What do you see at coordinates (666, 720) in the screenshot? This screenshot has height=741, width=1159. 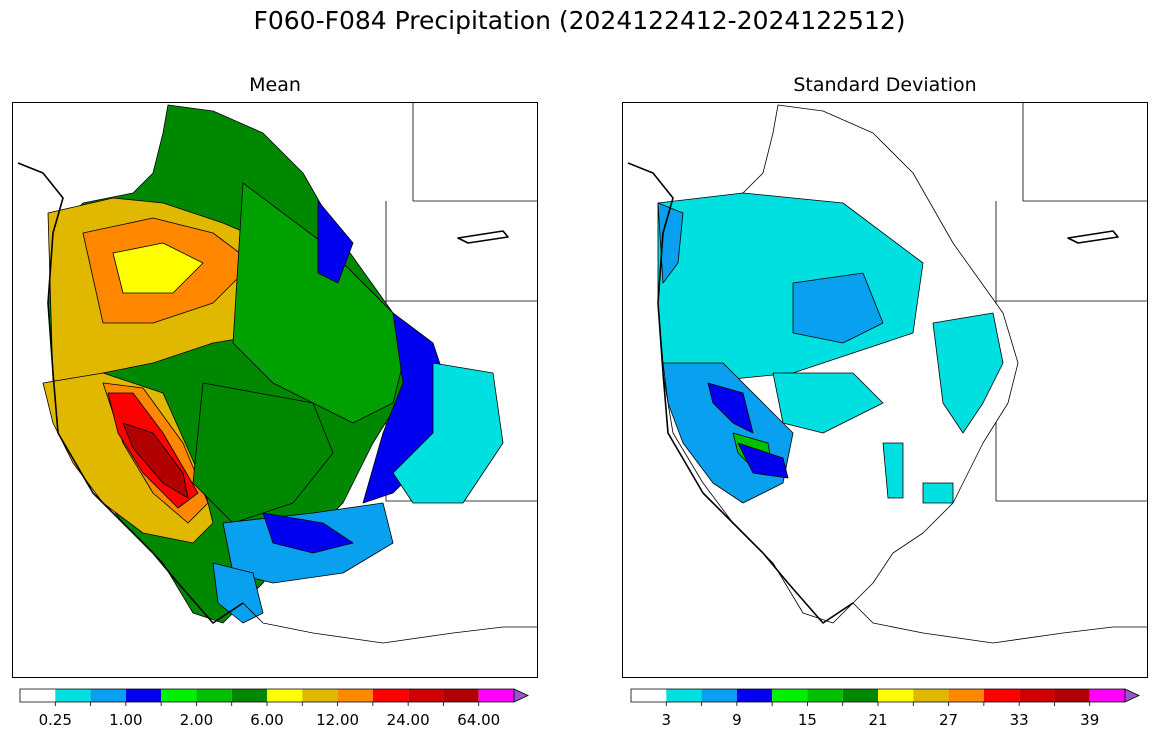 I see `colorbar-tick-label: 3` at bounding box center [666, 720].